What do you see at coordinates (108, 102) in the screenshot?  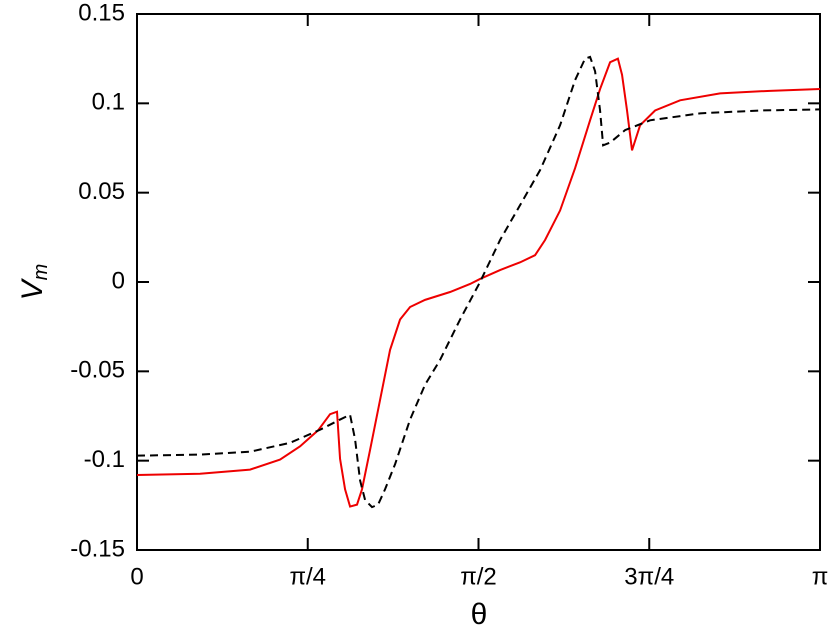 I see `y-tick-label: 0.1` at bounding box center [108, 102].